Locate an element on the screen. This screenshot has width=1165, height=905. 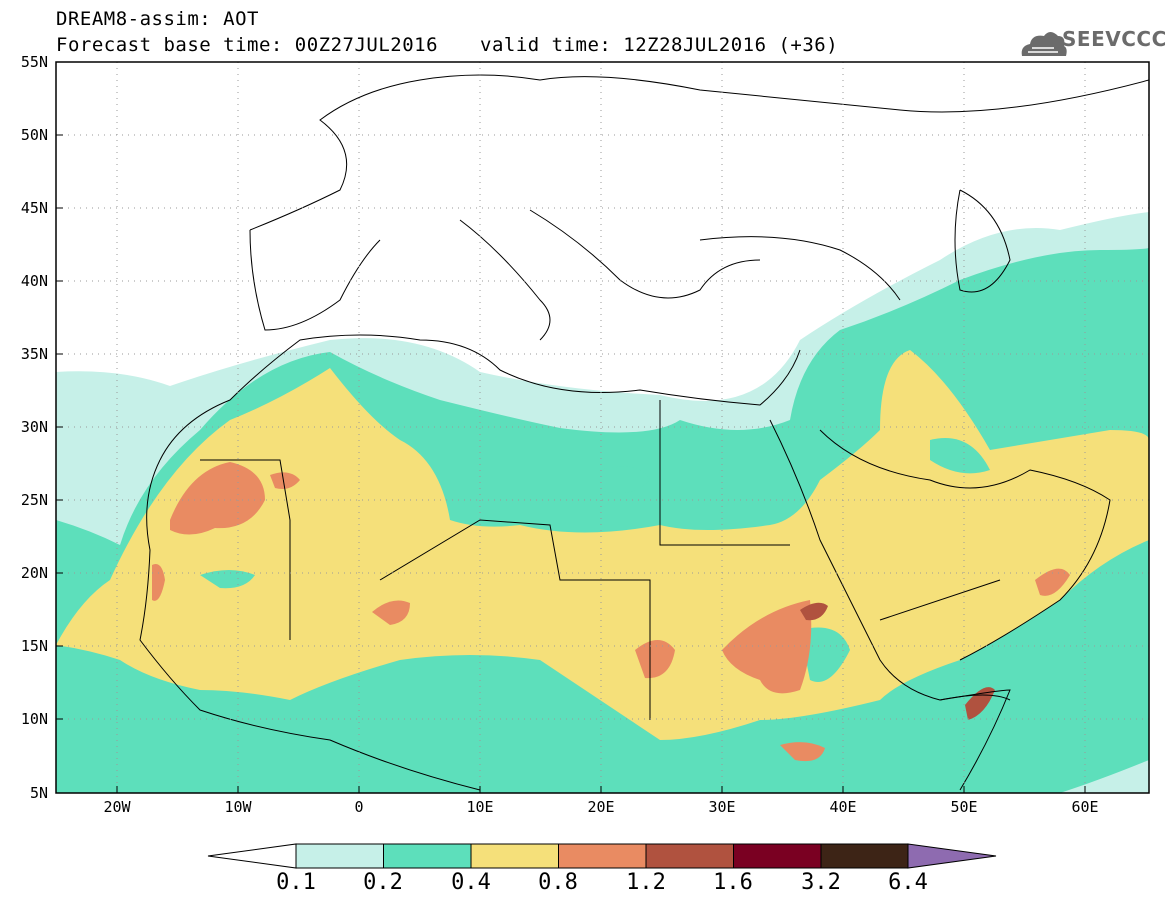
map-title: DREAM8-assim: AOT is located at coordinates (157, 19).